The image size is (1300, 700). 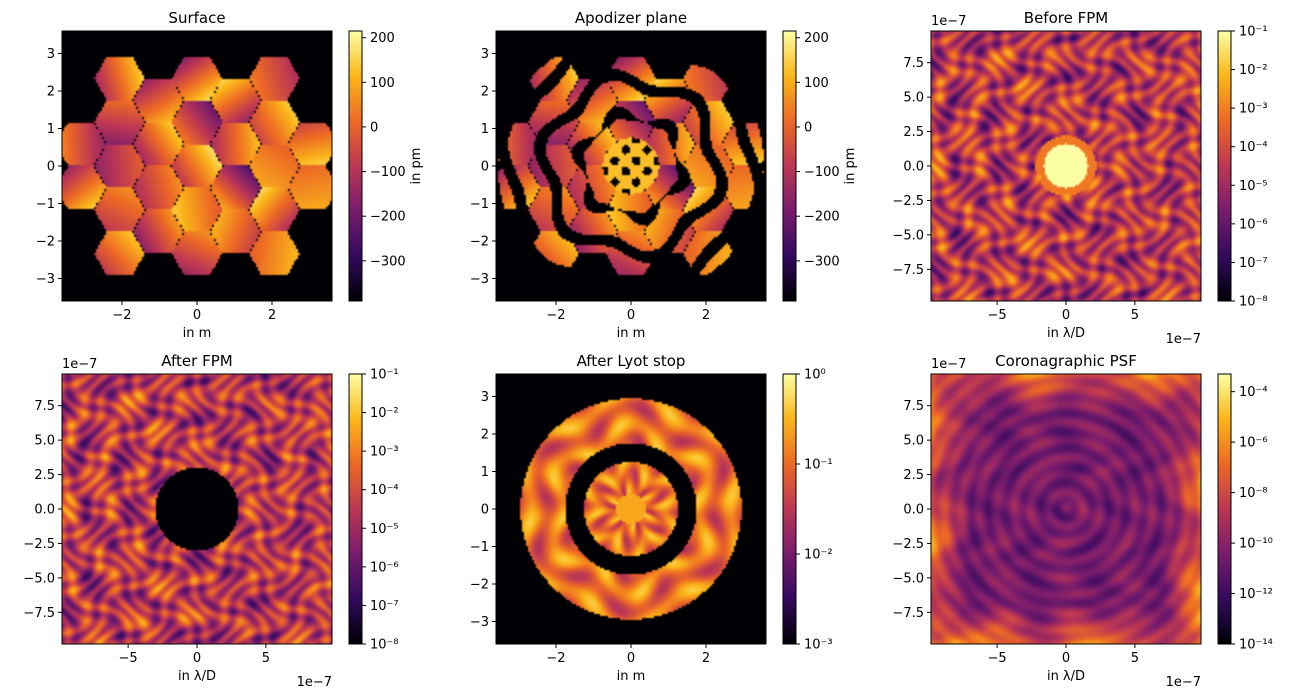 What do you see at coordinates (388, 217) in the screenshot?
I see `colorbar-tick-label: −200` at bounding box center [388, 217].